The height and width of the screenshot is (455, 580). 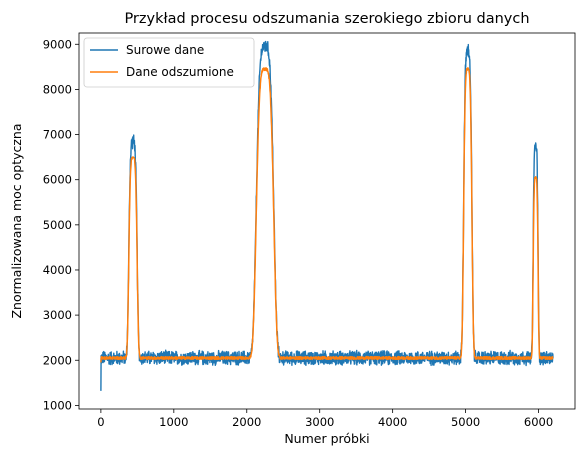 What do you see at coordinates (57, 135) in the screenshot?
I see `y-tick-label: 7000` at bounding box center [57, 135].